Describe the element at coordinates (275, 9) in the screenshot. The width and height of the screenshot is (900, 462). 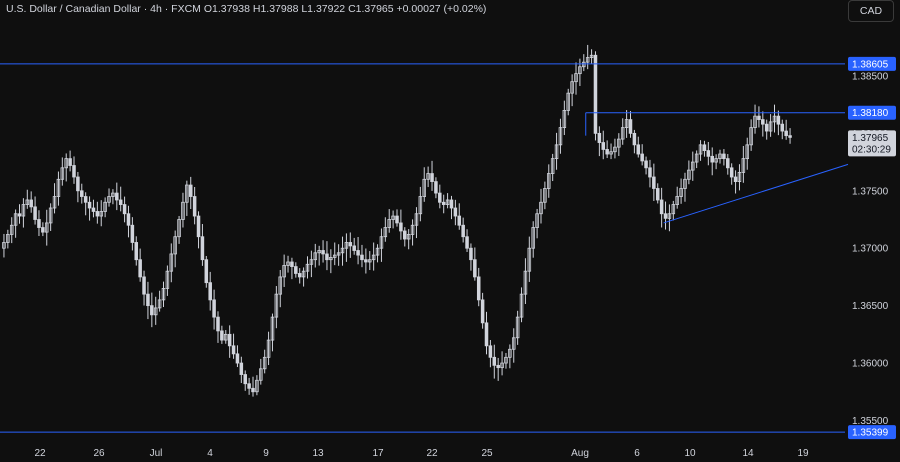
I see `ohlc-high: H1.37988` at that location.